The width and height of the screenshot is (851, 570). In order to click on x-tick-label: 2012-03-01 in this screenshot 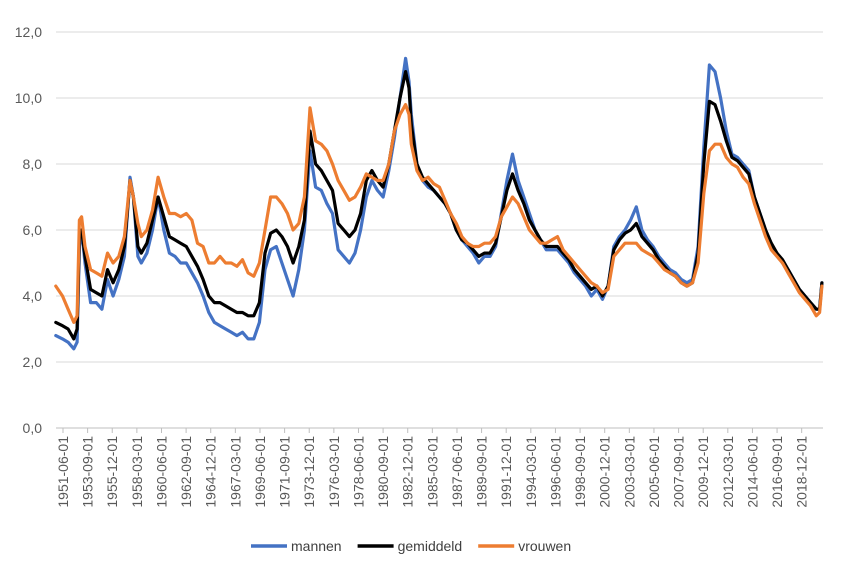, I will do `click(728, 472)`.